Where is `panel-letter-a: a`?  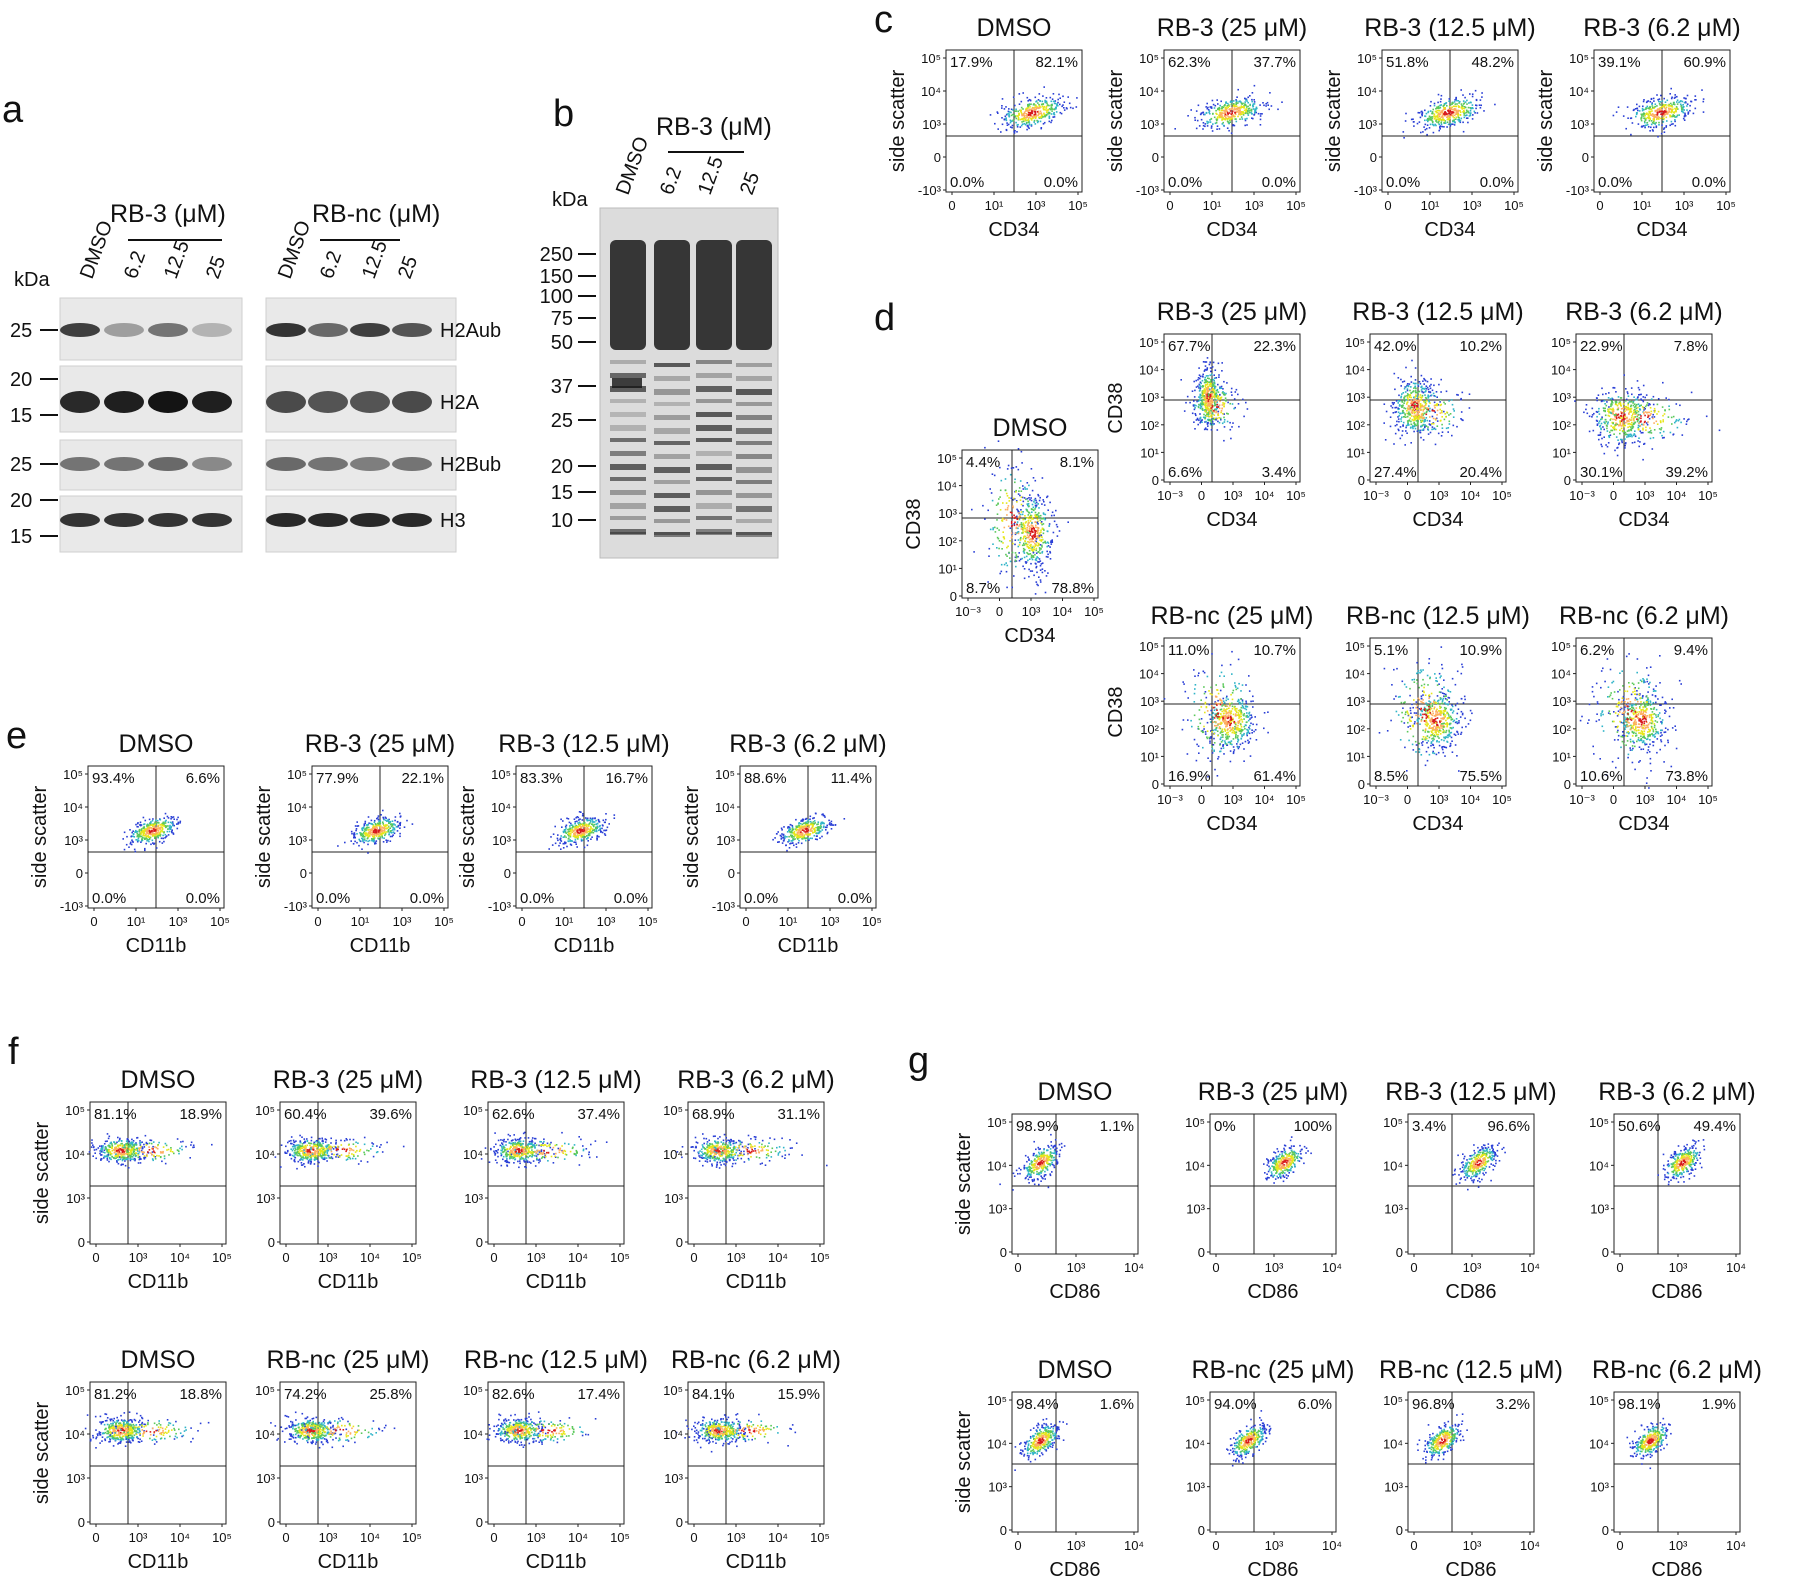 panel-letter-a: a is located at coordinates (13, 110).